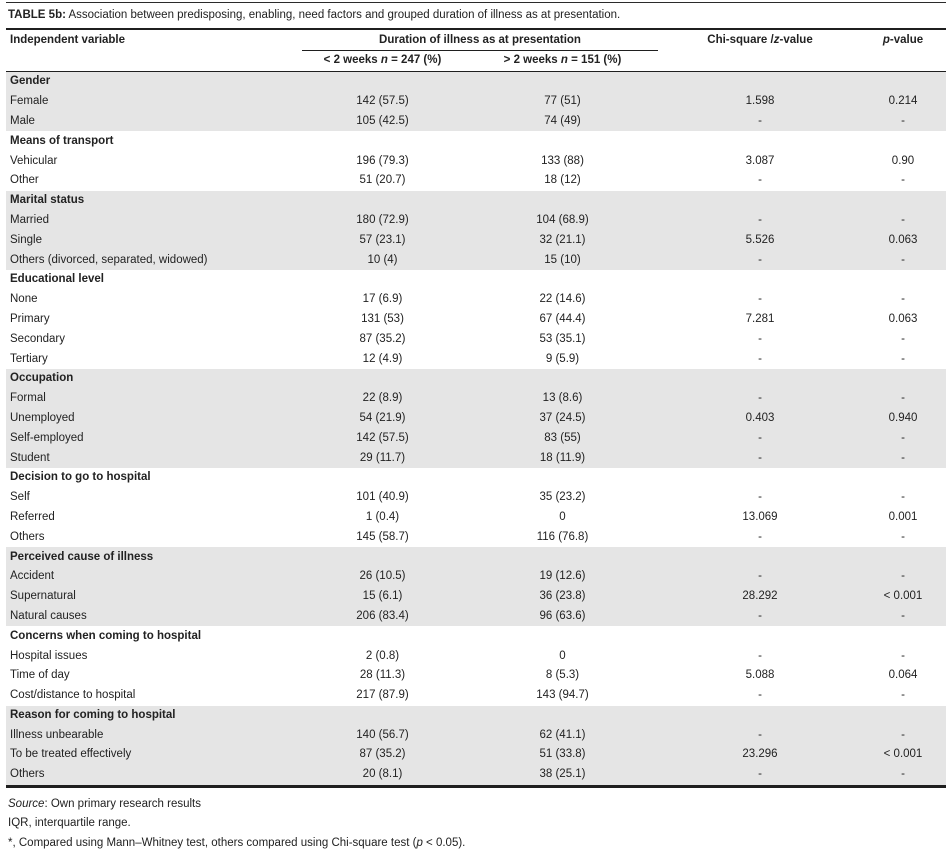  Describe the element at coordinates (476, 676) in the screenshot. I see `table-row: Time of day 28 (11.3) 8 (5.3) 5.088 0.064` at that location.